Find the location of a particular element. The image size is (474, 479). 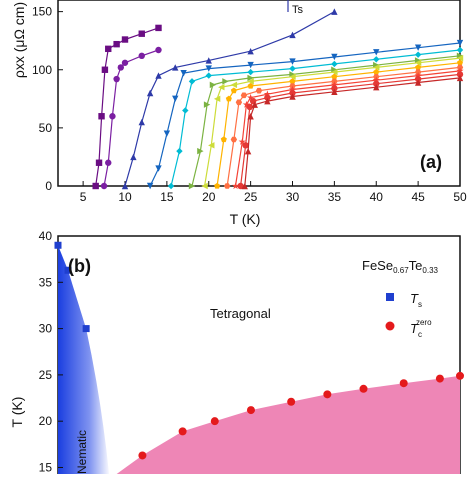

panel-a-x-tick-label: 40 is located at coordinates (377, 197).